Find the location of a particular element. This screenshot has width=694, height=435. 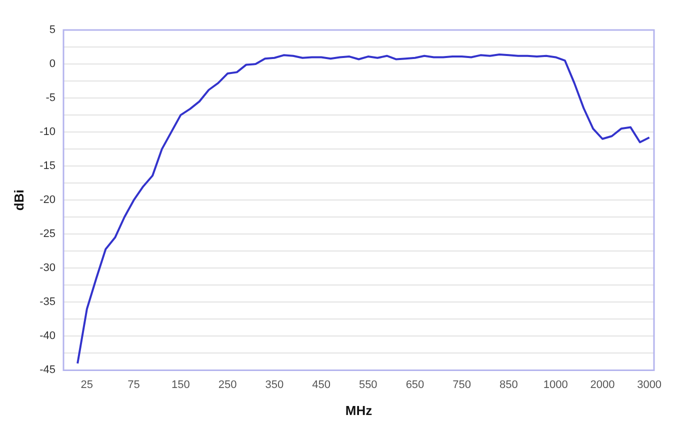

y-tick-label: 5 is located at coordinates (52, 30).